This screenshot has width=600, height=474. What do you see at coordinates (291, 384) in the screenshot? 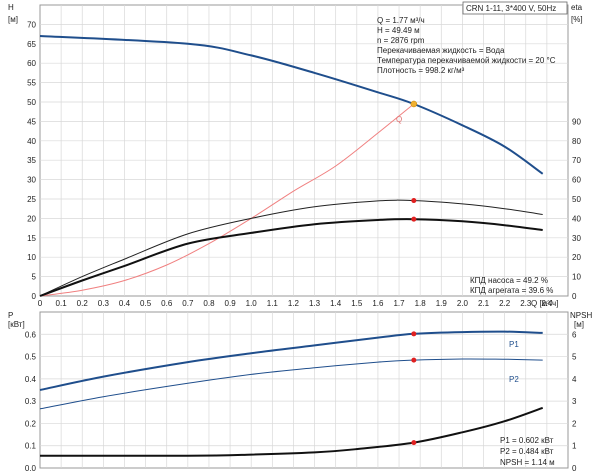
I see `curve-p2` at bounding box center [291, 384].